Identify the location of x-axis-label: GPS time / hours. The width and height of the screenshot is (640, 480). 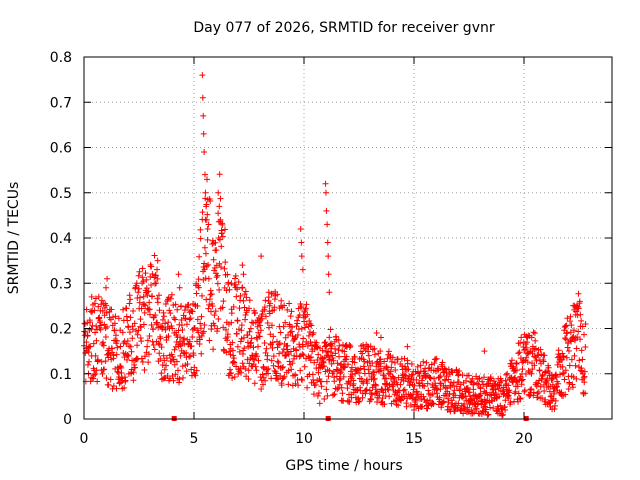
(343, 466).